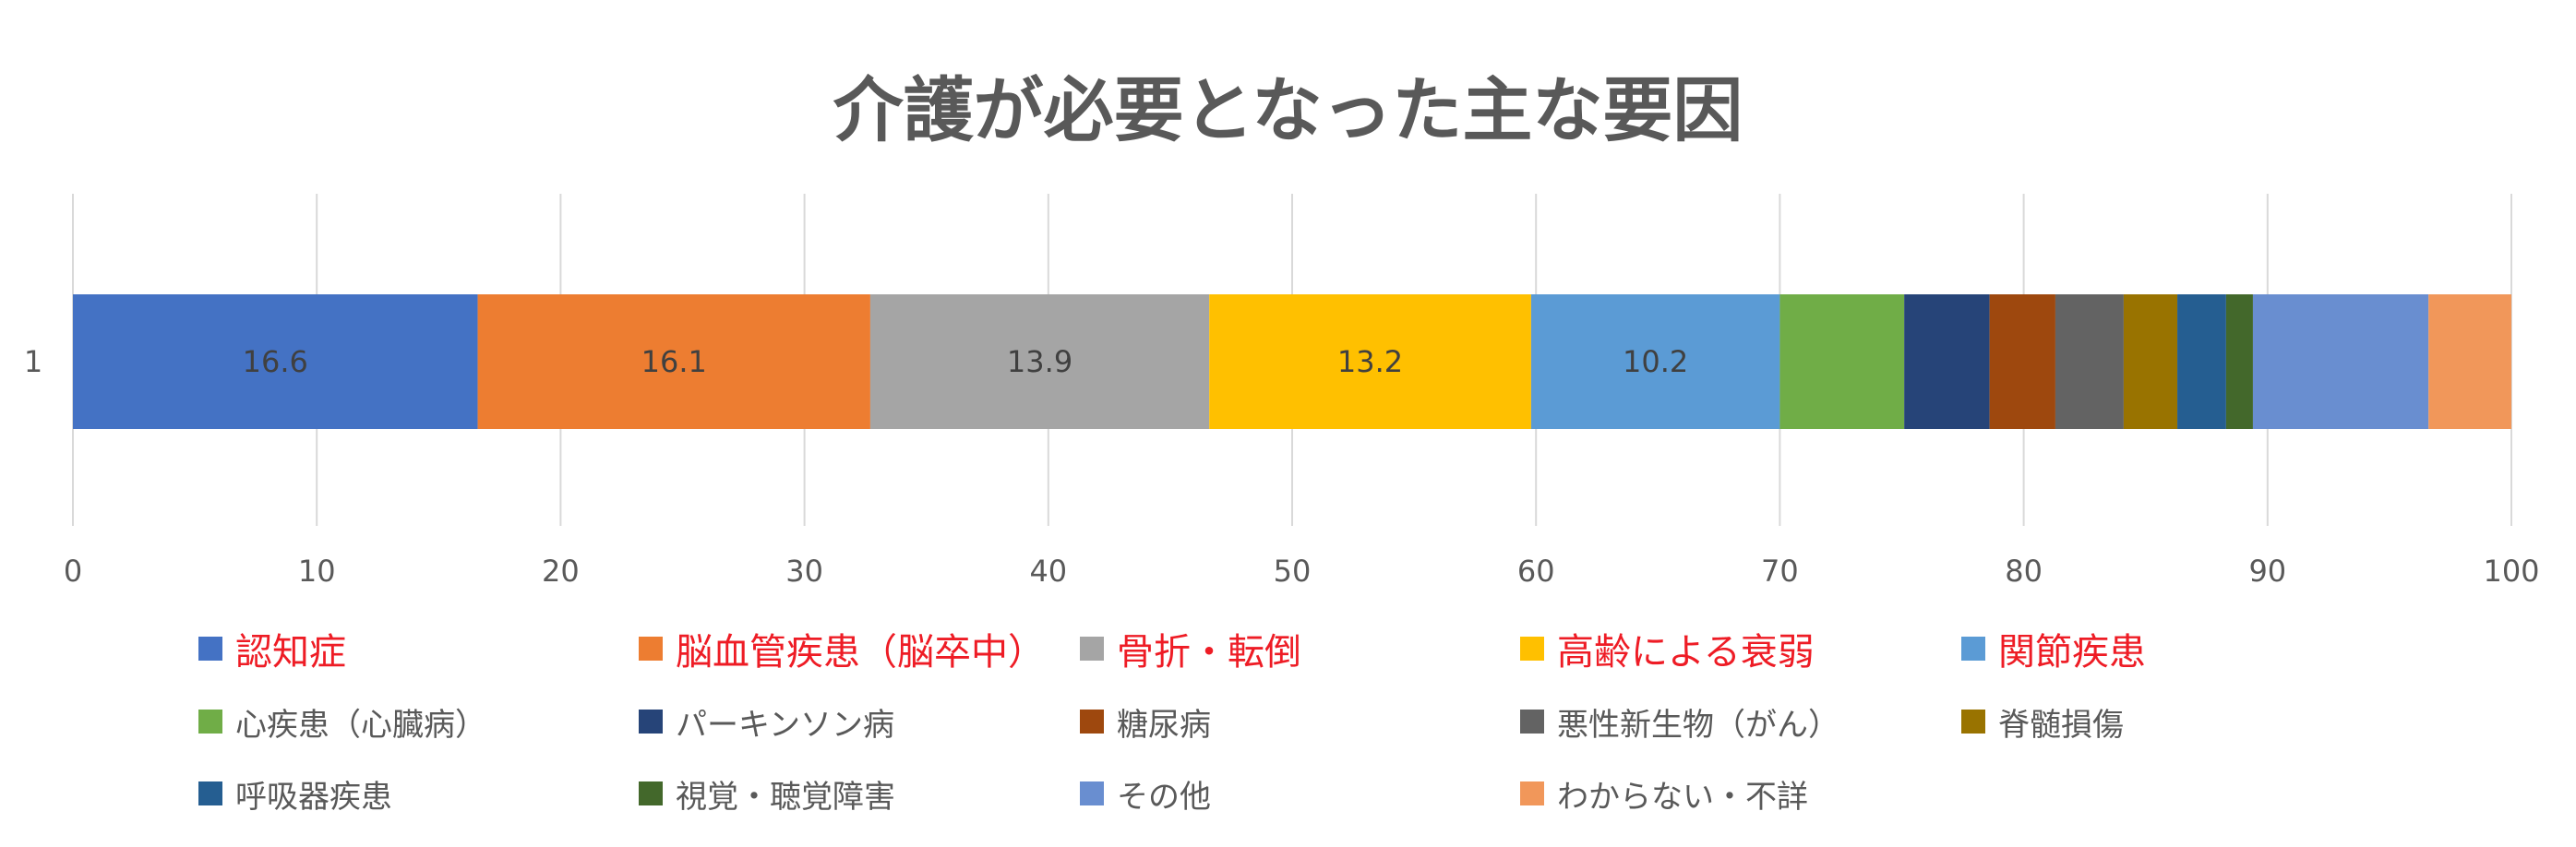  What do you see at coordinates (561, 571) in the screenshot?
I see `x-tick-label: 20` at bounding box center [561, 571].